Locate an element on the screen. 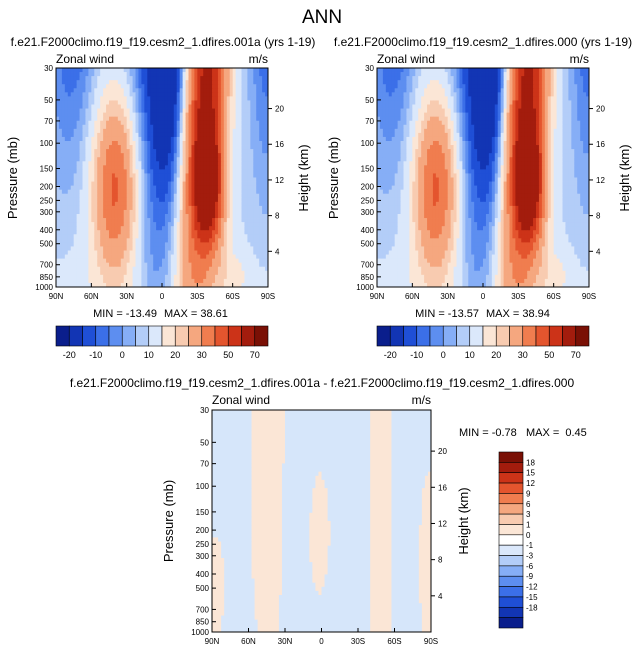 The width and height of the screenshot is (643, 654). latitude-tick-label: 90S is located at coordinates (268, 296).